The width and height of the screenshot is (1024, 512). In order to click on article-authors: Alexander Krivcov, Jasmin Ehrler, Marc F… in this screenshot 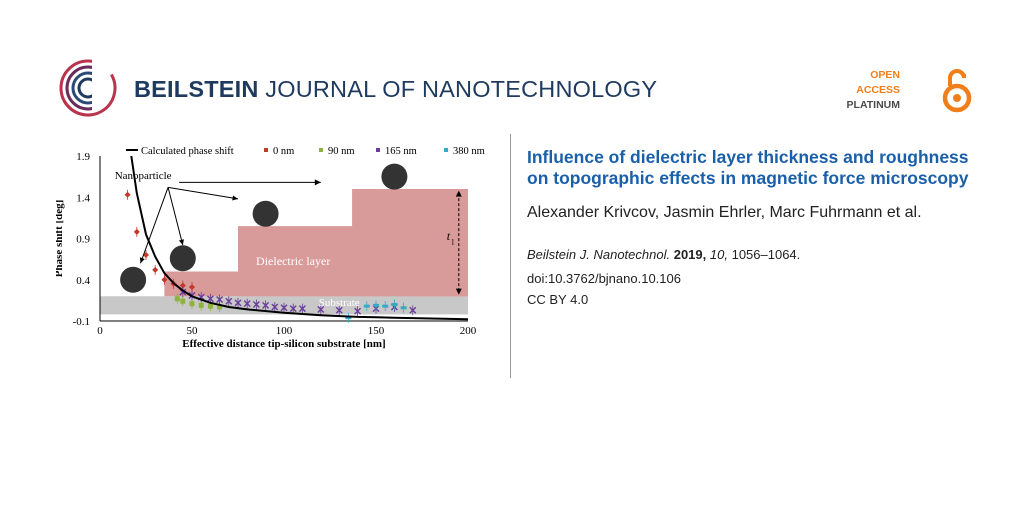, I will do `click(724, 212)`.